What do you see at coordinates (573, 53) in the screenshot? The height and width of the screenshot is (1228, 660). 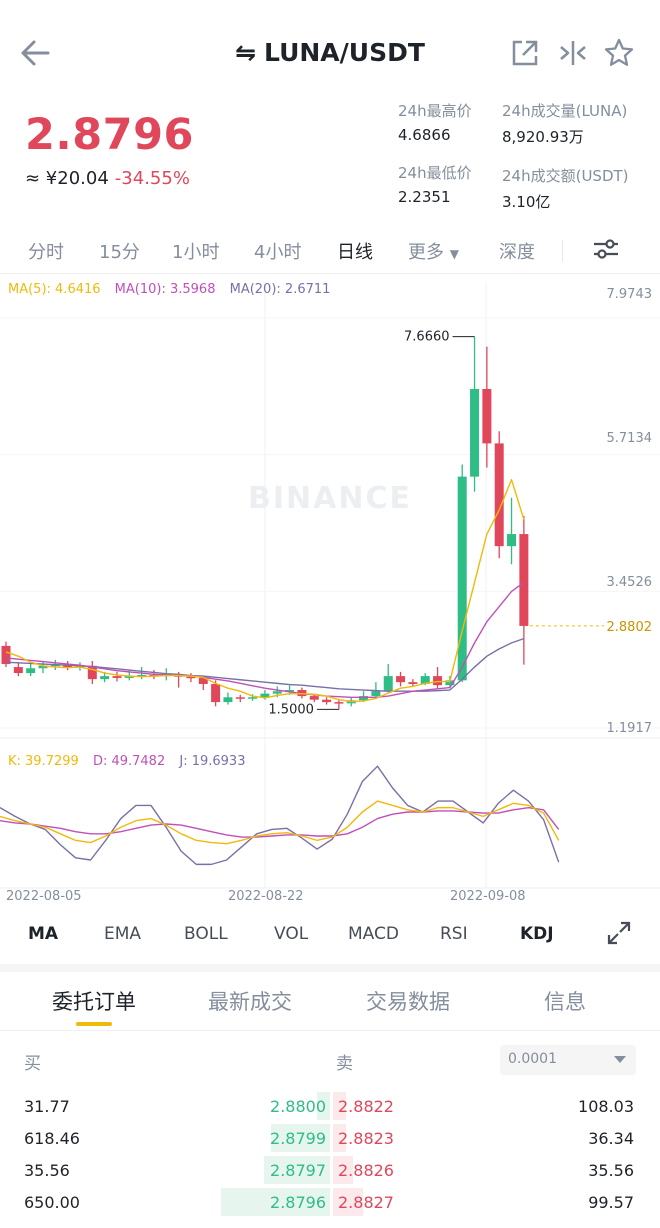 I see `compare-icon` at bounding box center [573, 53].